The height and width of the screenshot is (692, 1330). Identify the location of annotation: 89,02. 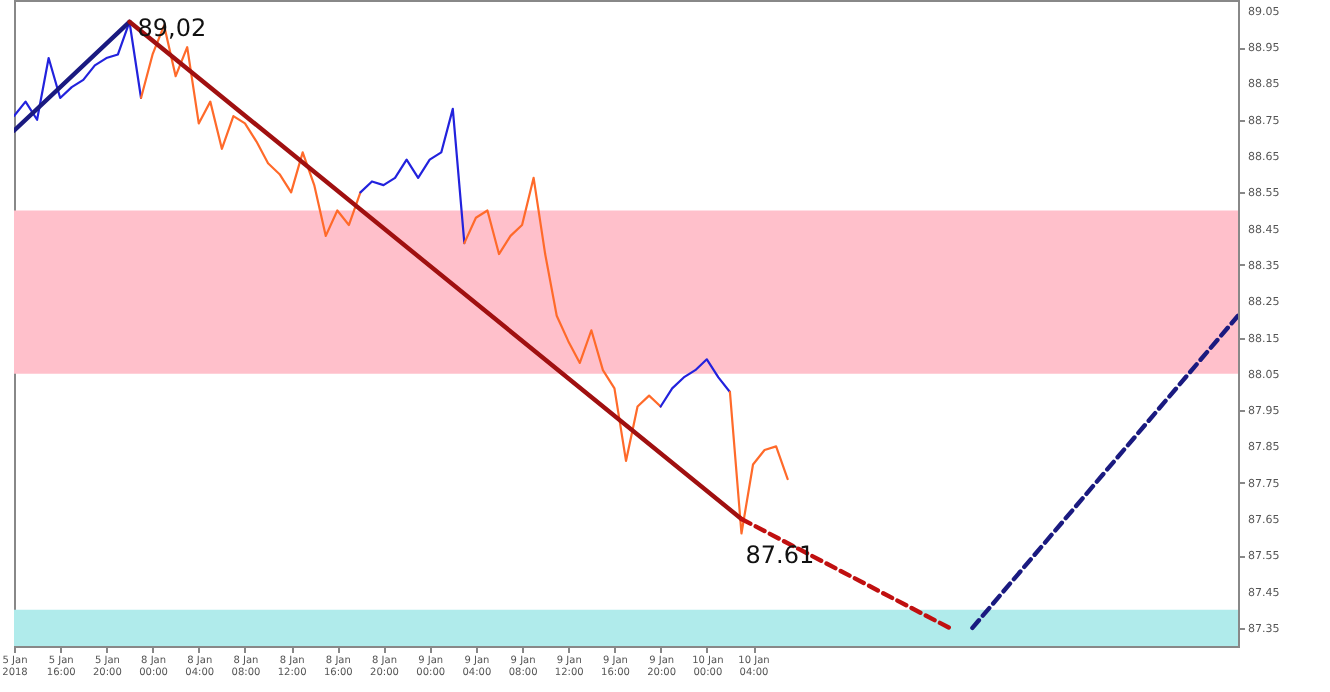
(172, 27).